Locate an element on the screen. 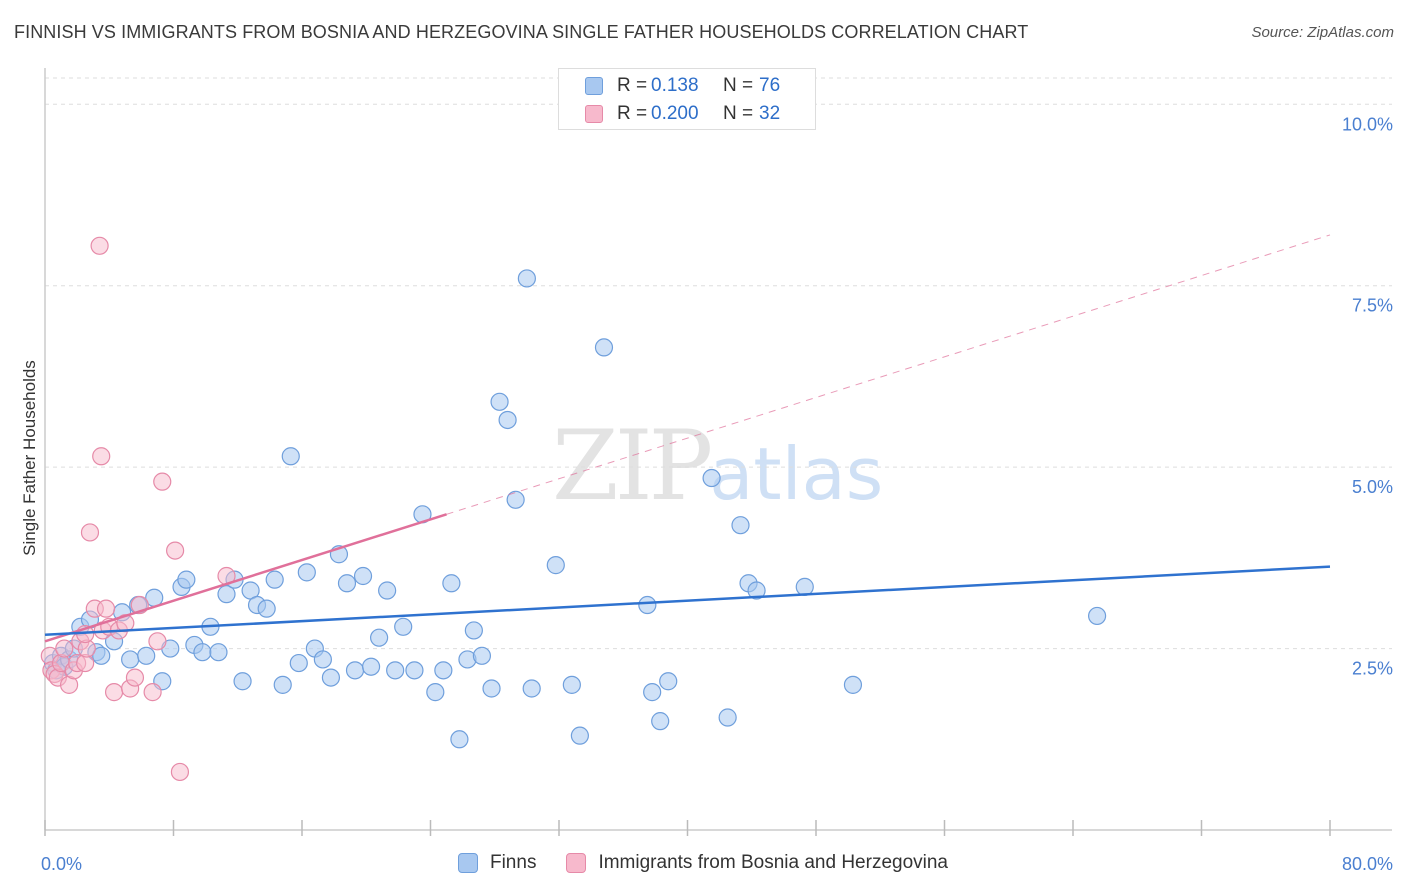 Image resolution: width=1406 pixels, height=892 pixels. bosnia-trend-line is located at coordinates (245, 578).